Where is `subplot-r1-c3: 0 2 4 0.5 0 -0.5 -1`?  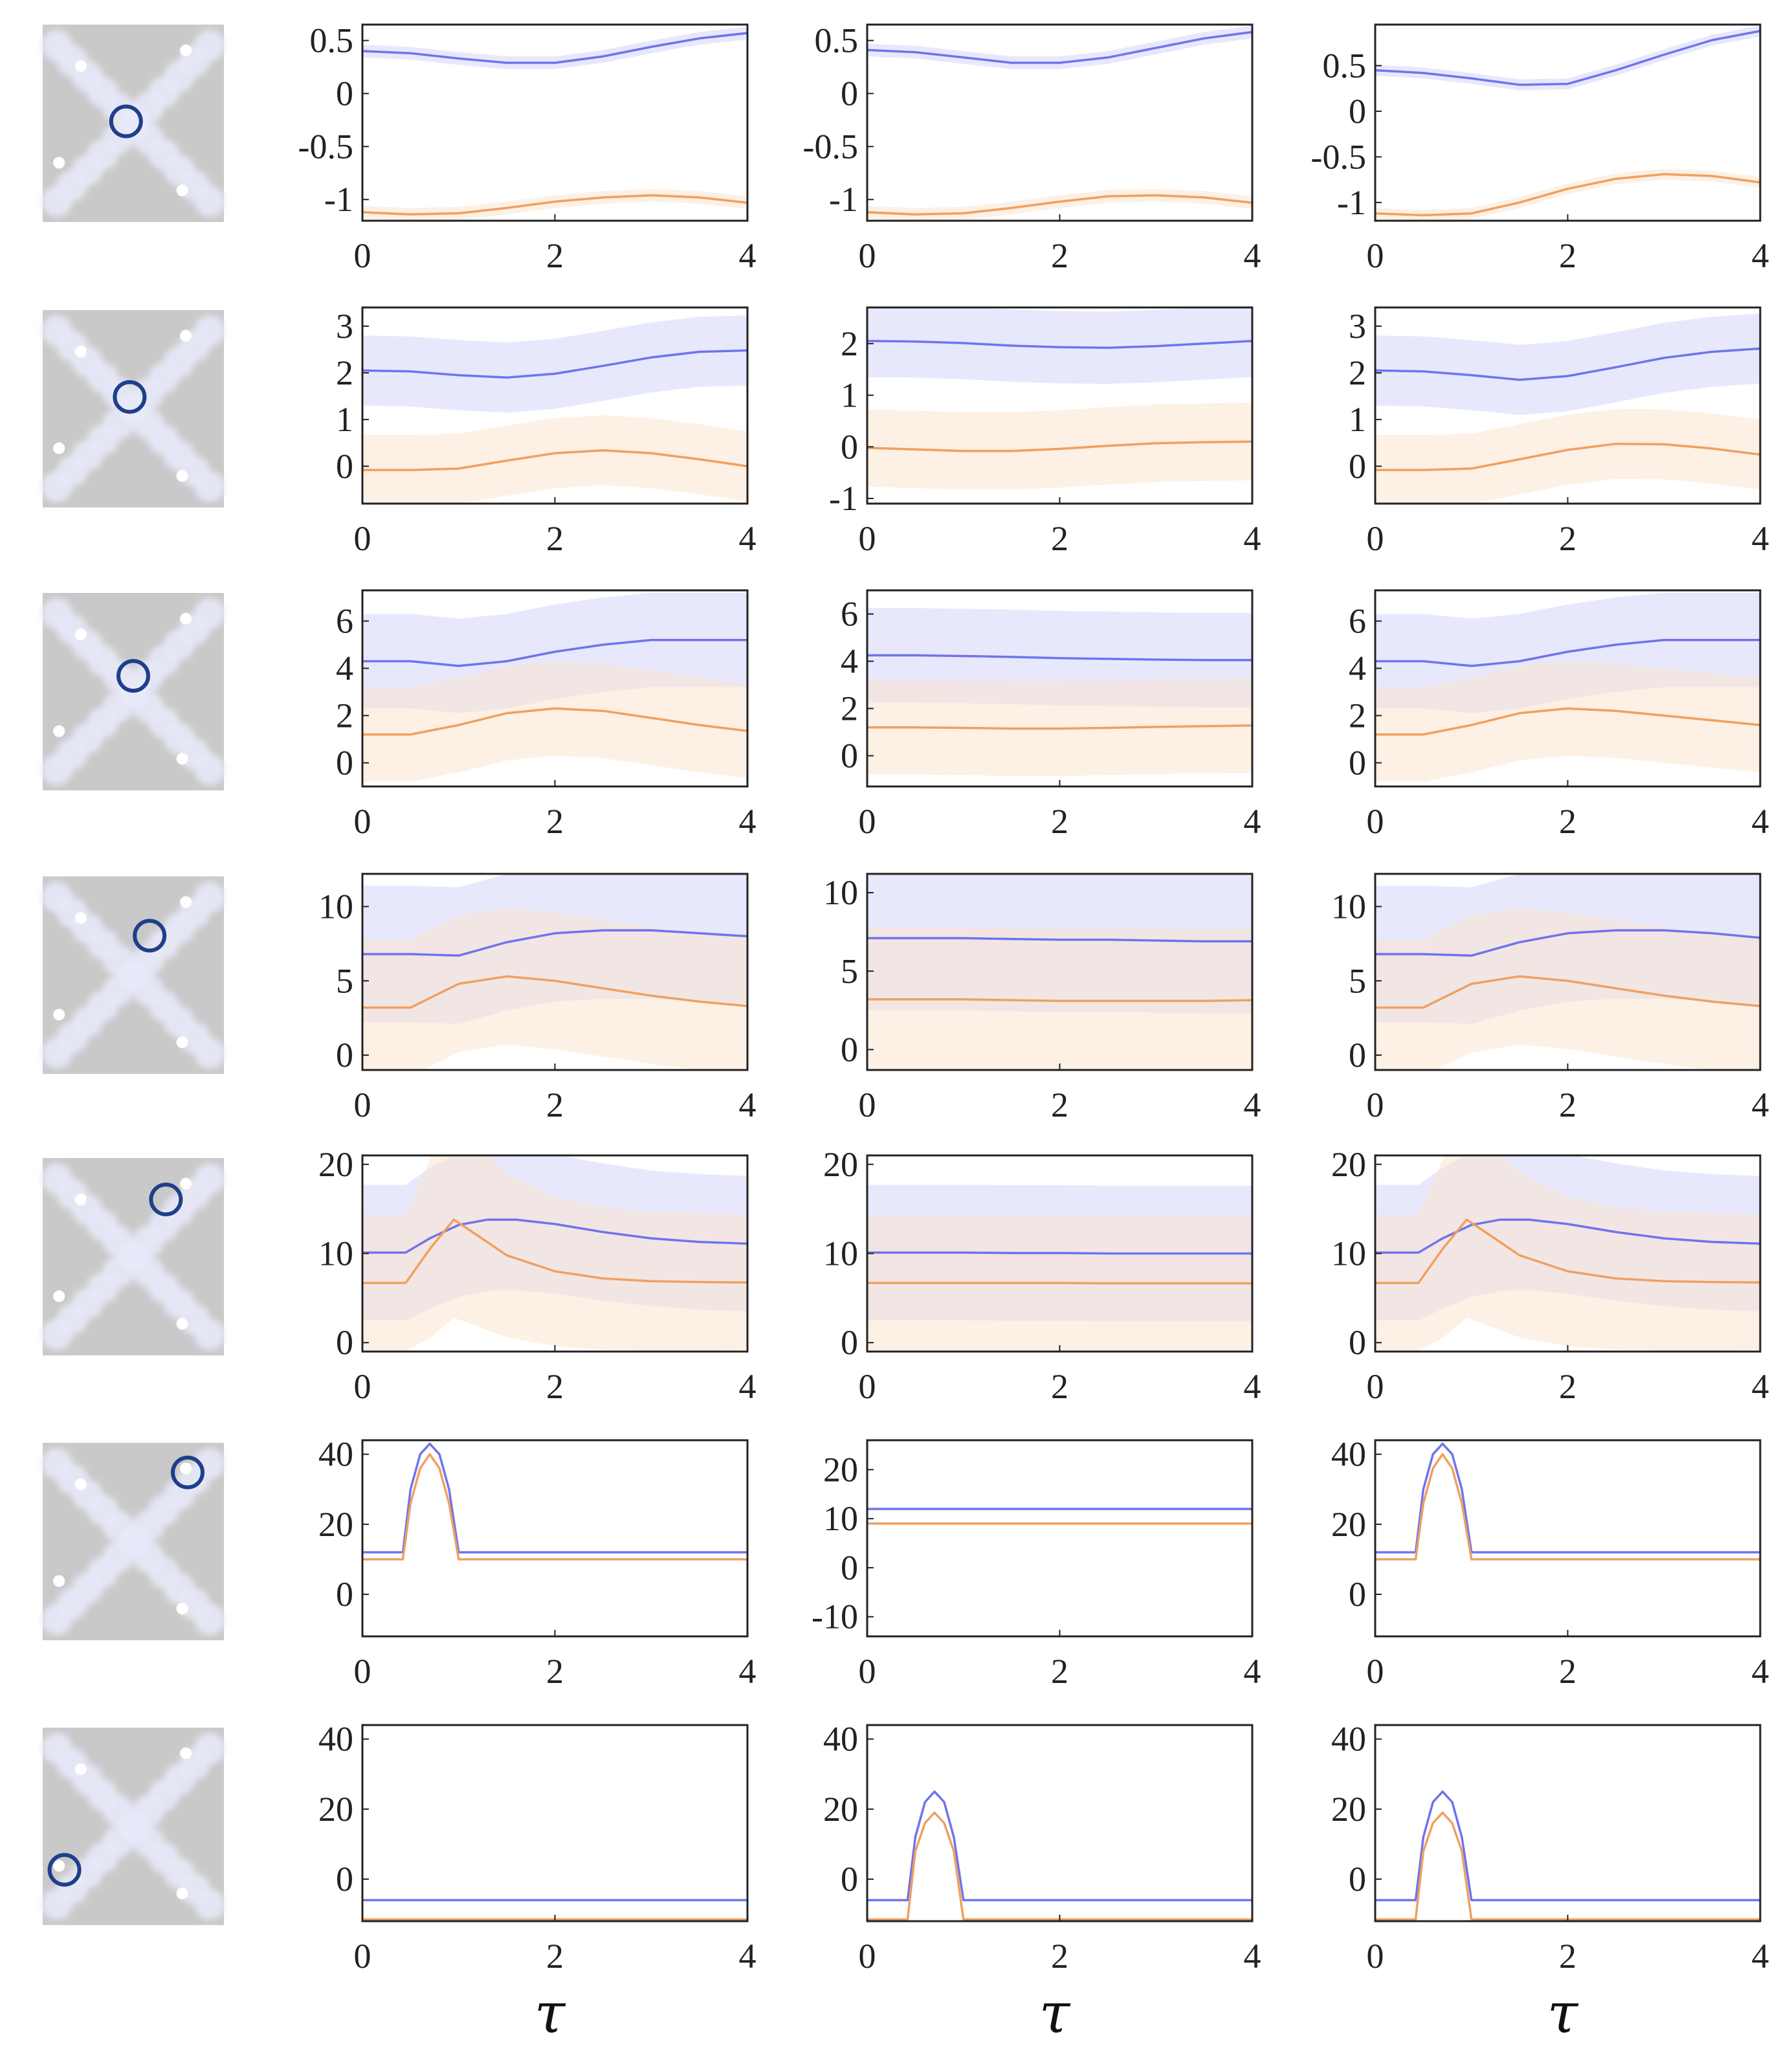
subplot-r1-c3: 0 2 4 0.5 0 -0.5 -1 is located at coordinates (1540, 149).